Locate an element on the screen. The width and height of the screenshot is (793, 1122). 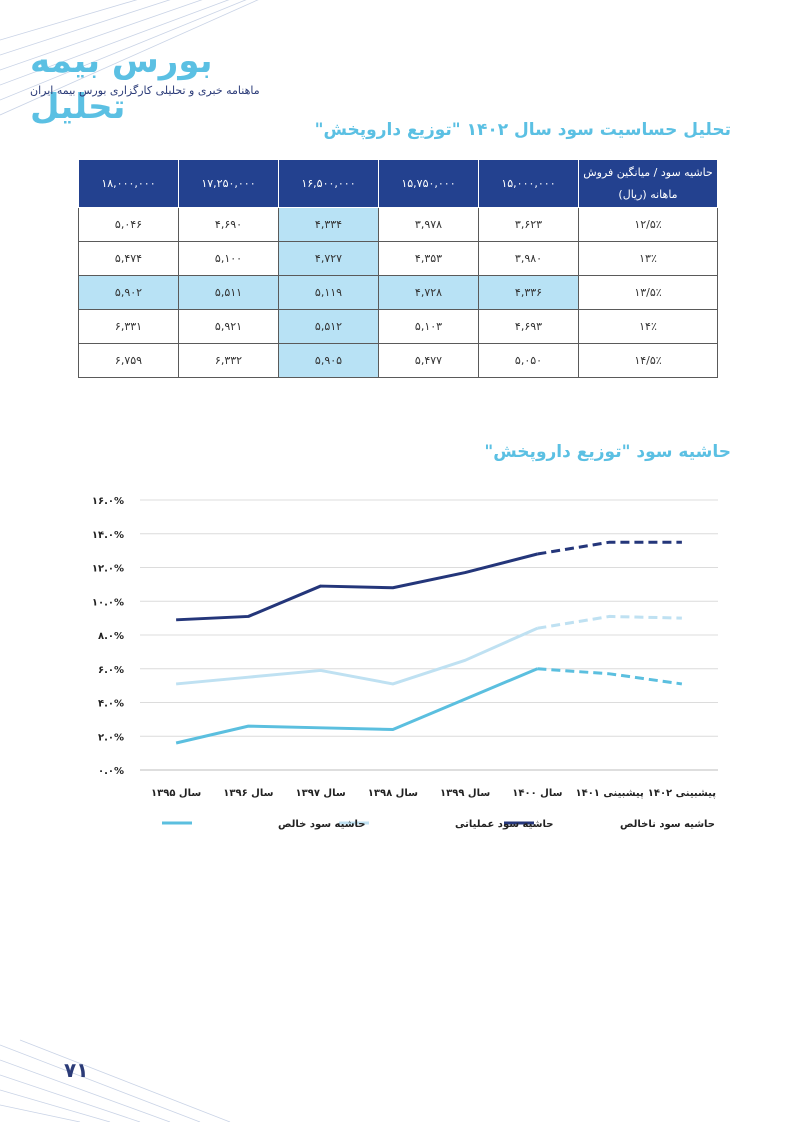
legend-label: حاشیه سود عملیاتی is located at coordinates (504, 824).